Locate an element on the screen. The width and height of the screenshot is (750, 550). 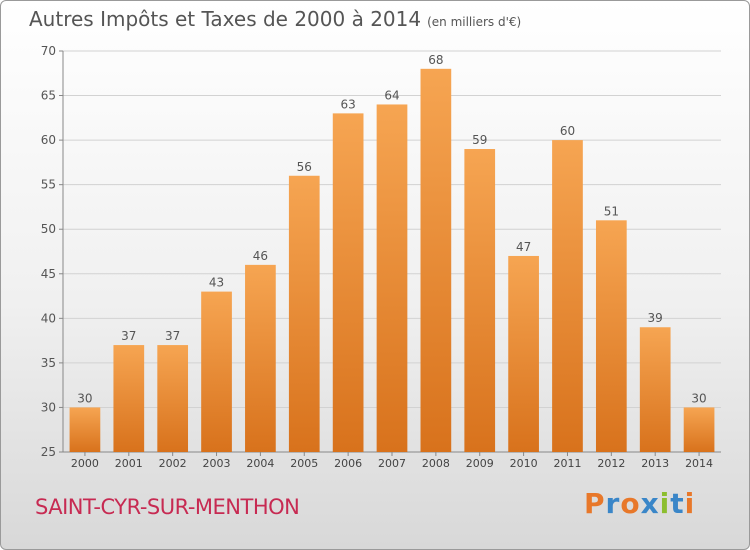
y-tick-label: 45 is located at coordinates (48, 274).